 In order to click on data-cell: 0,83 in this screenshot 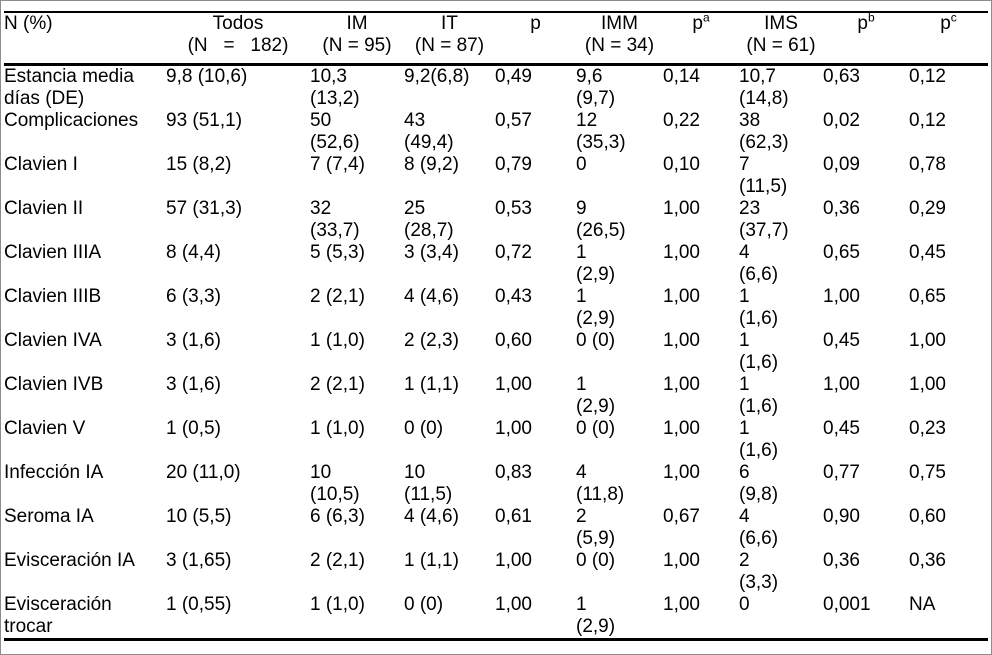, I will do `click(513, 472)`.